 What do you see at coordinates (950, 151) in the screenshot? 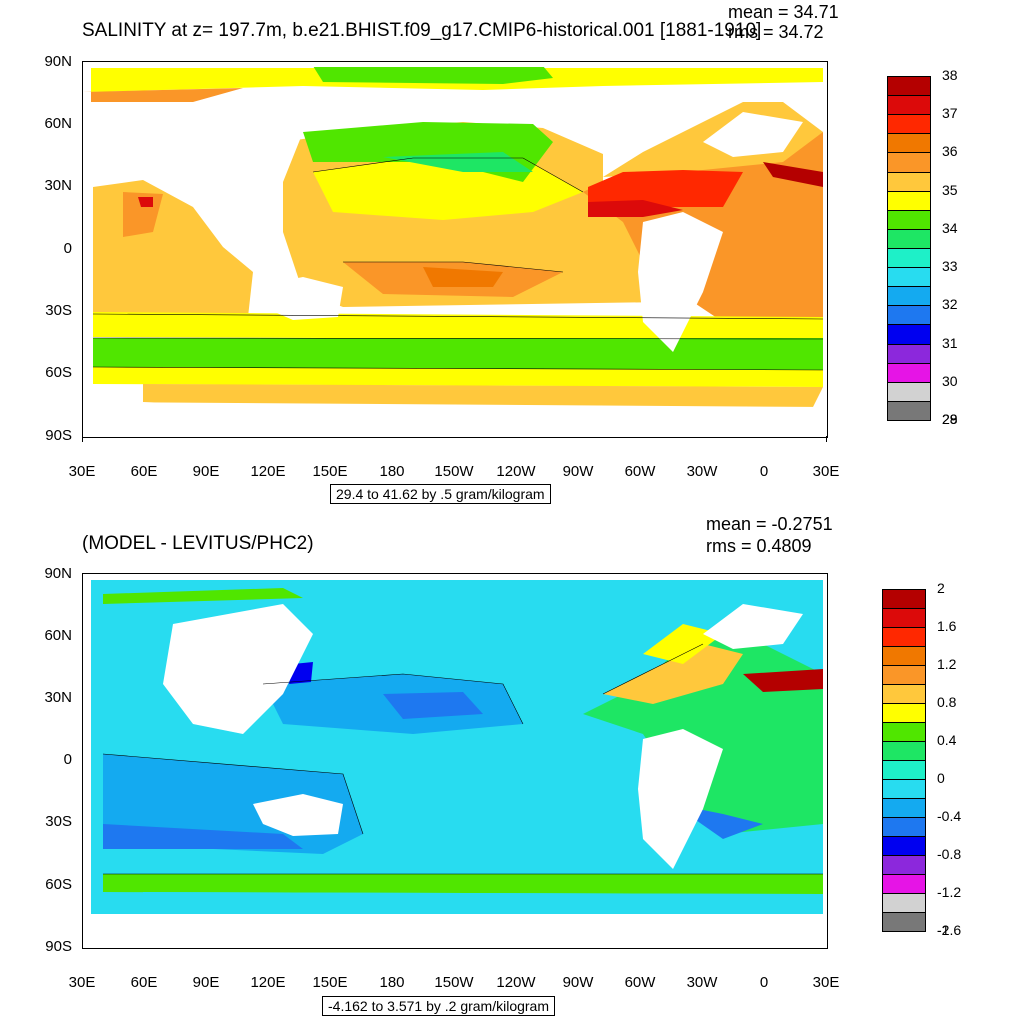
I see `colorbar-label: 36` at bounding box center [950, 151].